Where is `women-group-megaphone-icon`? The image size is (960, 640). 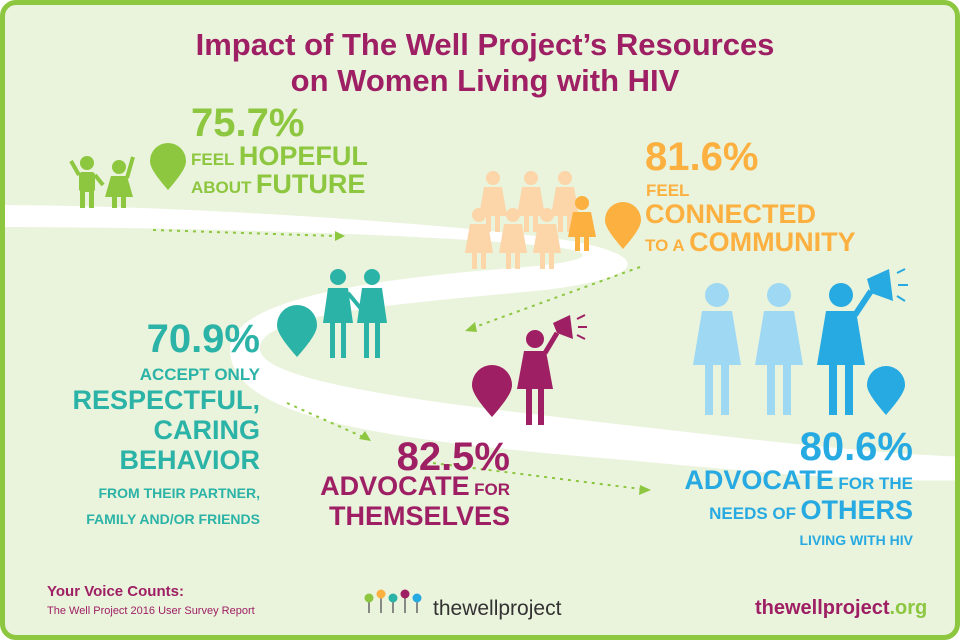
women-group-megaphone-icon is located at coordinates (800, 341).